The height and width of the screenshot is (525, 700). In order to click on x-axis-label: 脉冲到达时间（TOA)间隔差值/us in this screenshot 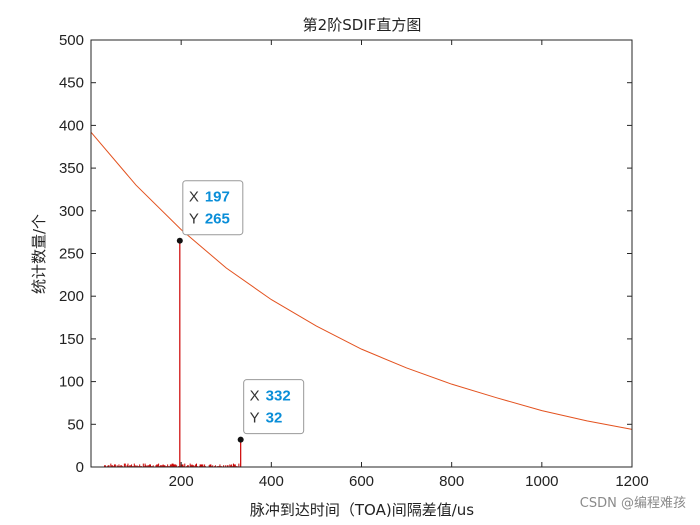, I will do `click(362, 510)`.